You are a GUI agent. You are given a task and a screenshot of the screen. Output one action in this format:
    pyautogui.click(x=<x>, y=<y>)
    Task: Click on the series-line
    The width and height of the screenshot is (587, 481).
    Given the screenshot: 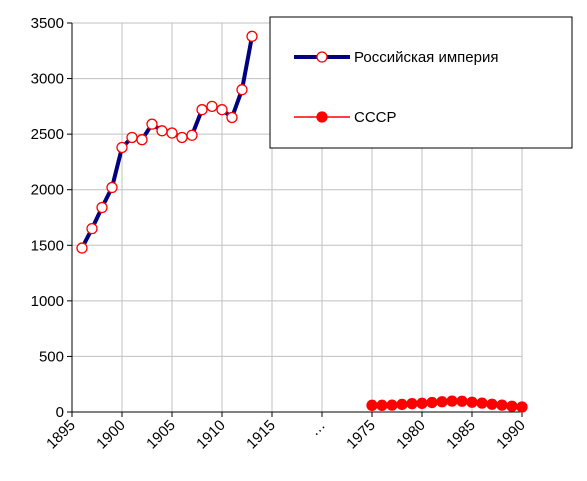 What is the action you would take?
    pyautogui.click(x=167, y=142)
    